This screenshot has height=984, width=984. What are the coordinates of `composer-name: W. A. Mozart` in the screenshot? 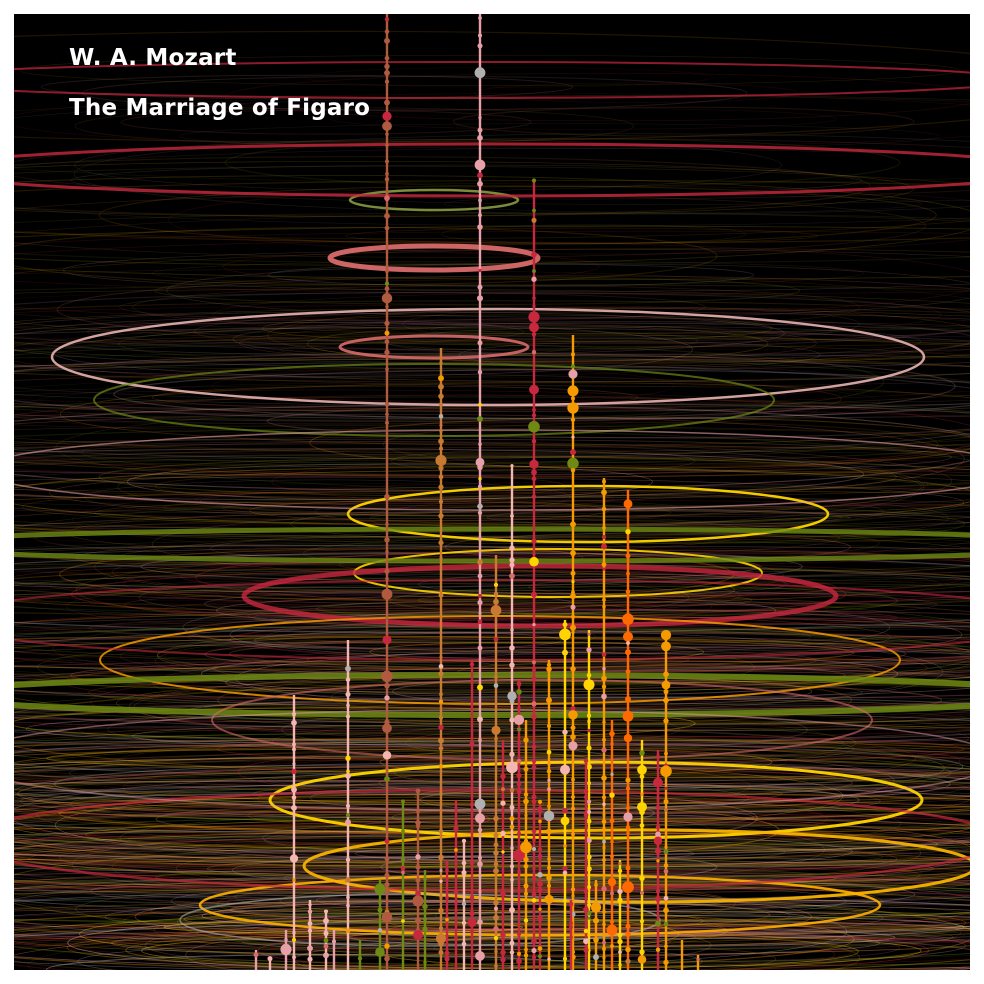 It's located at (153, 58).